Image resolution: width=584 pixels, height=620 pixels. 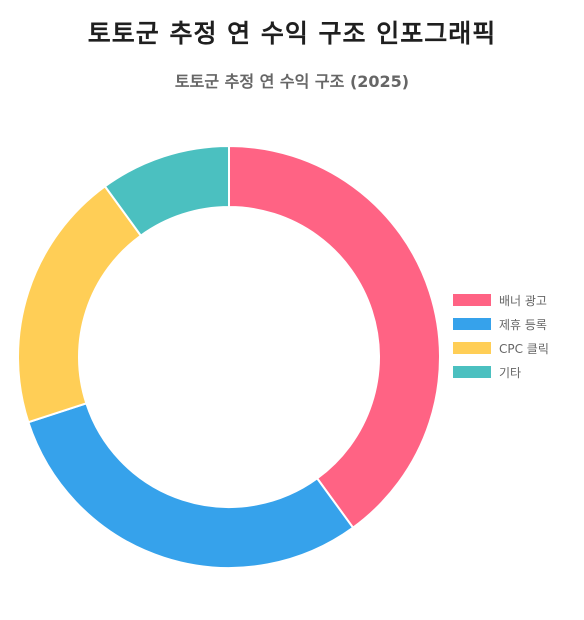 I want to click on legend-item-4: 기타, so click(x=487, y=373).